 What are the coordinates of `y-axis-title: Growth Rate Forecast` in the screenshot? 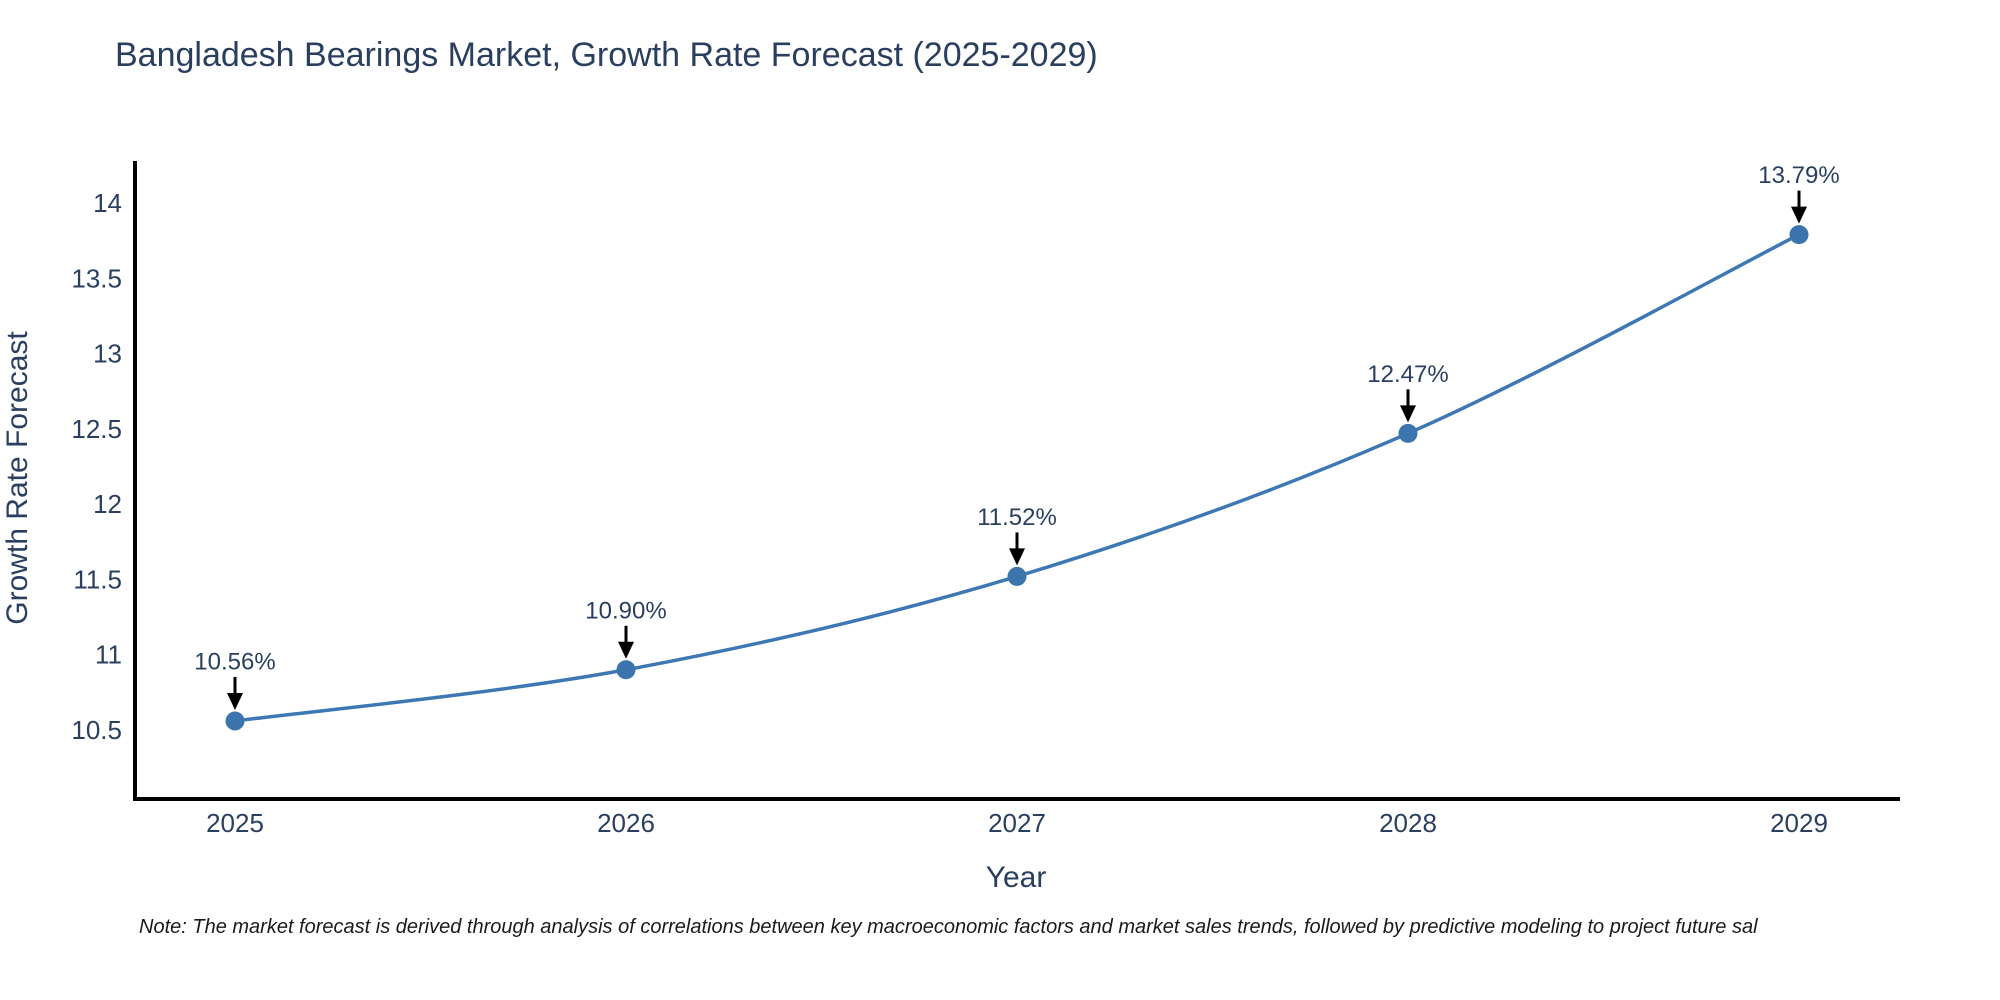 It's located at (17, 478).